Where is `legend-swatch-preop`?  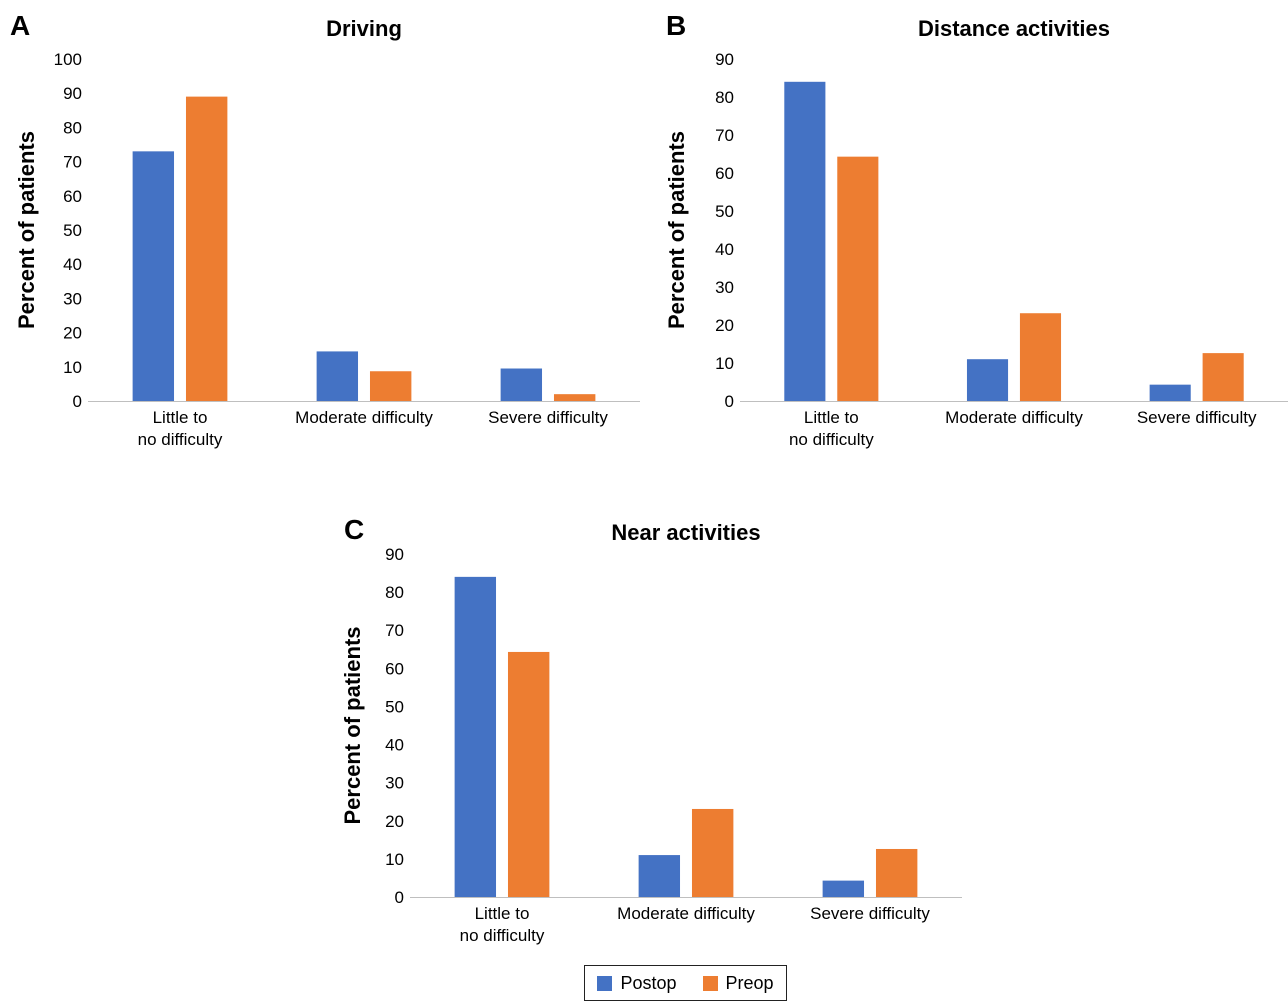 legend-swatch-preop is located at coordinates (710, 983).